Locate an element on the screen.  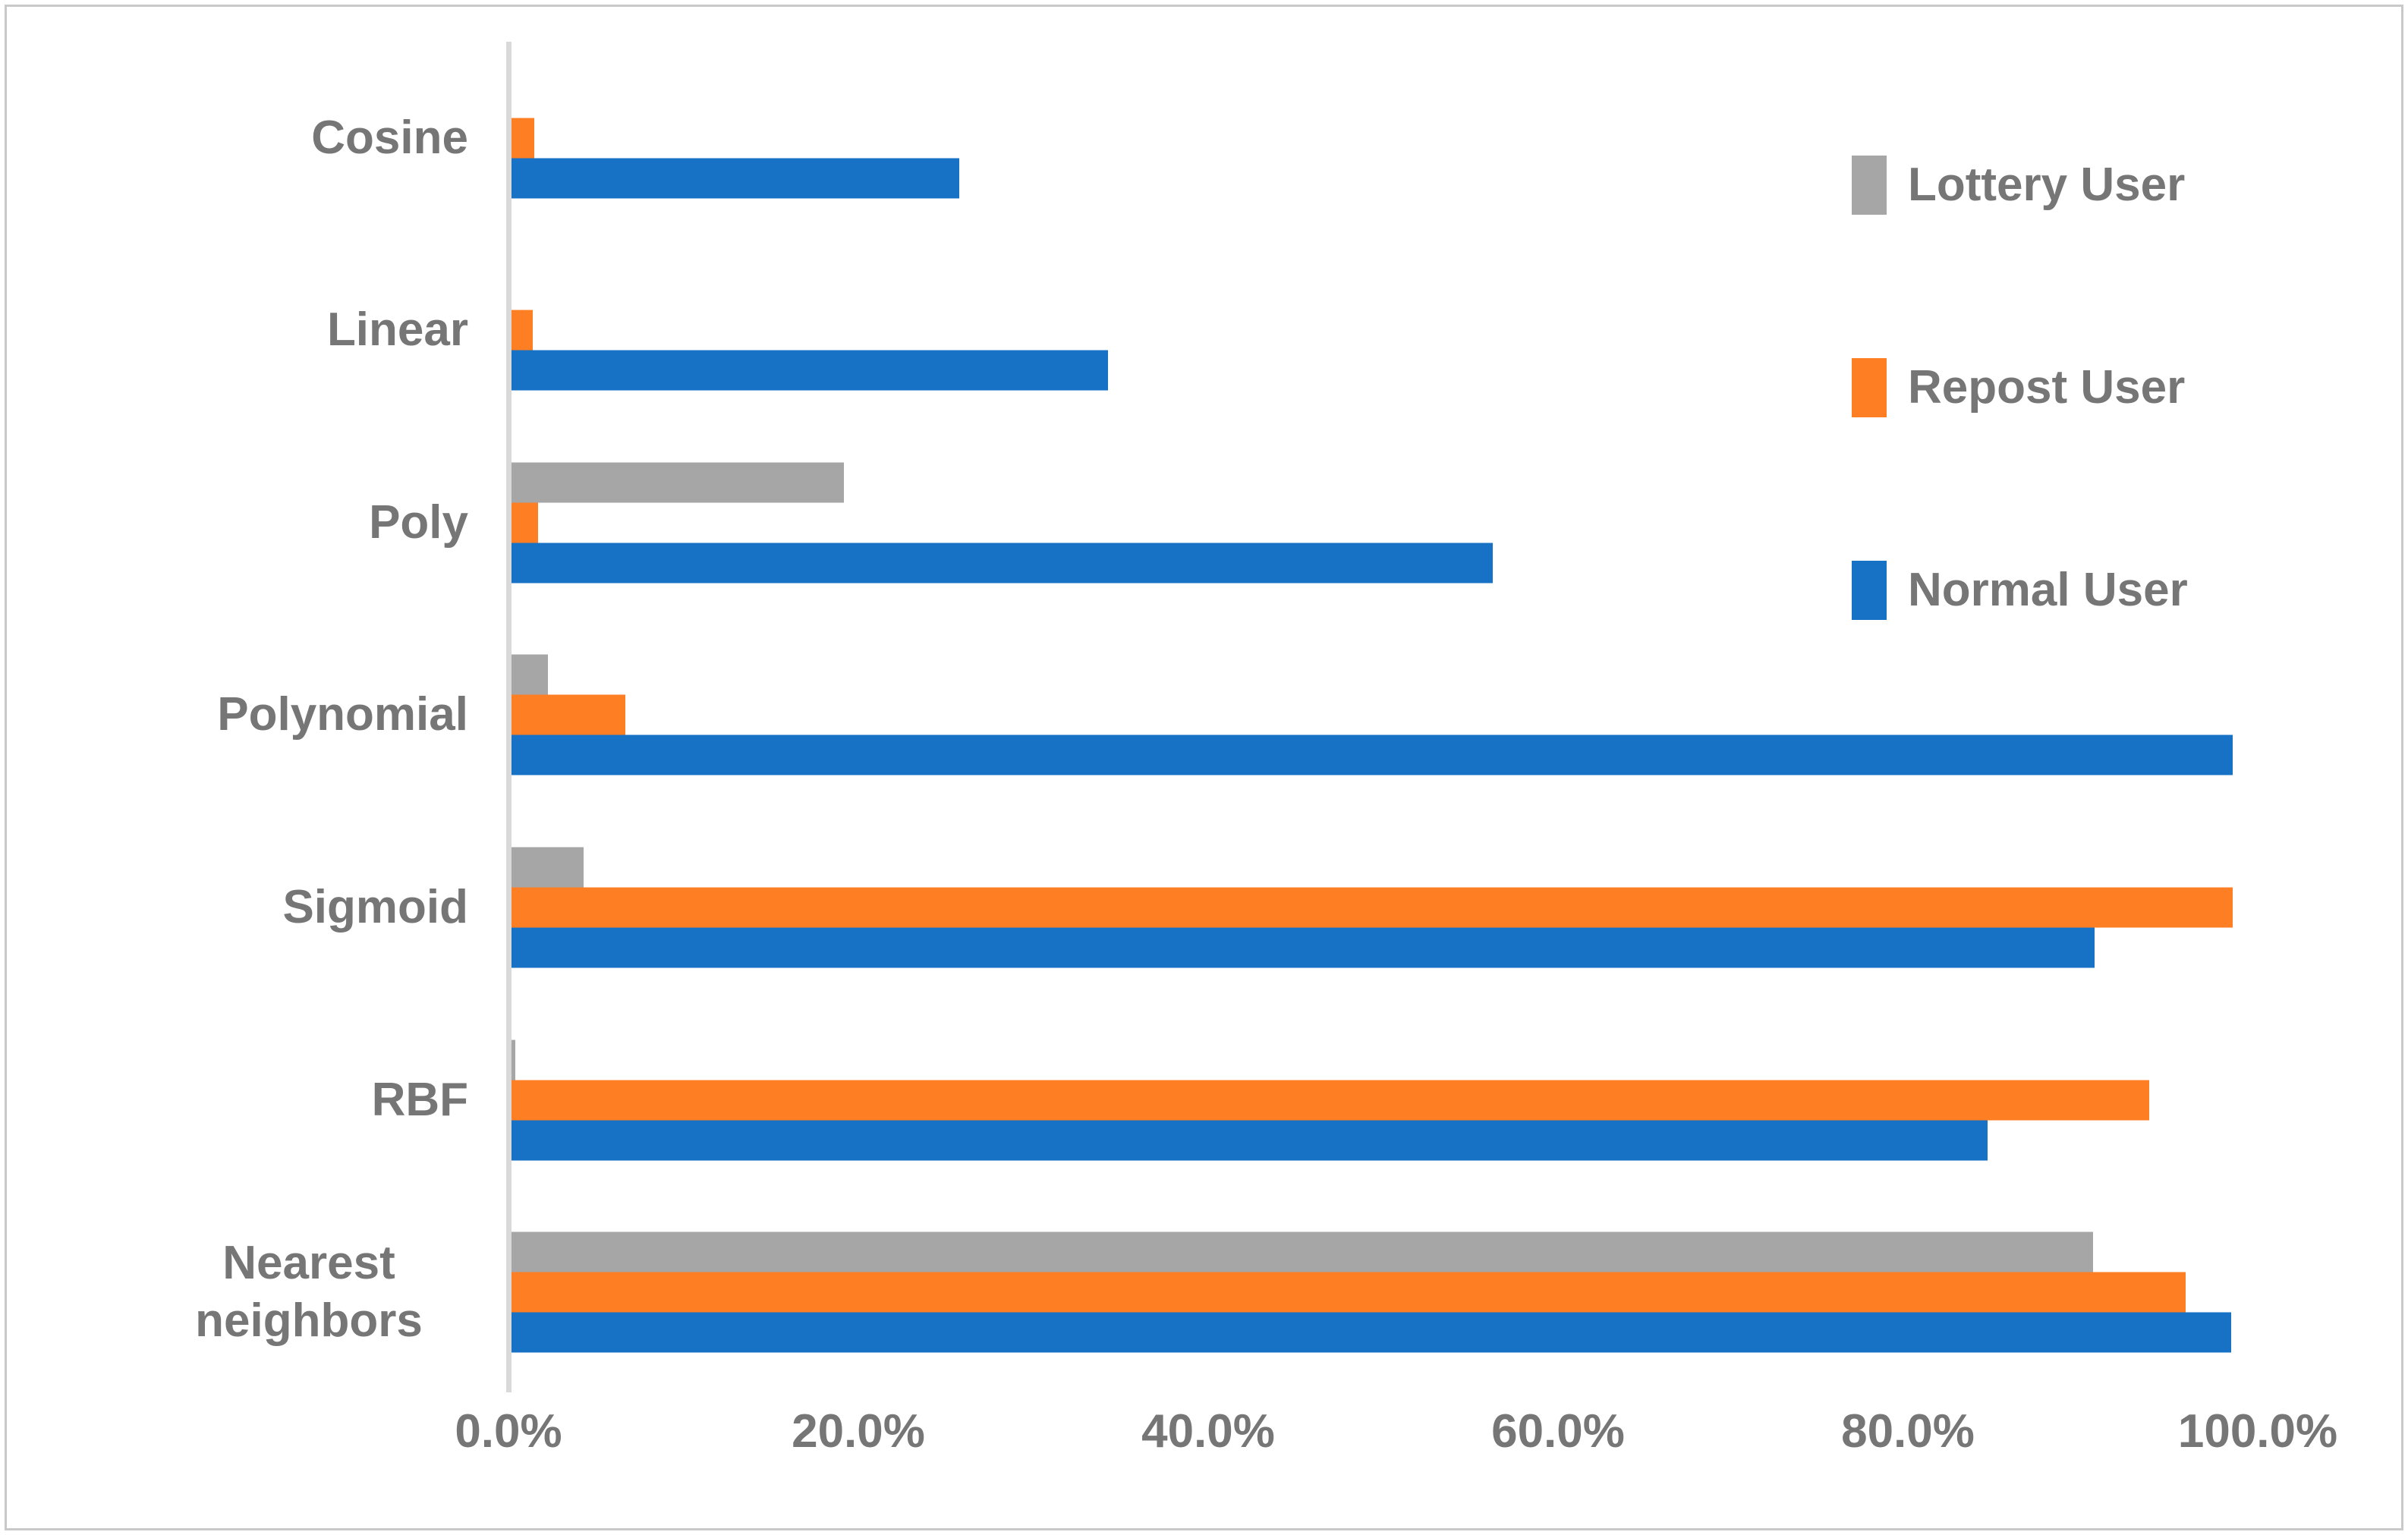
legend-swatch-lottery-user is located at coordinates (1869, 185).